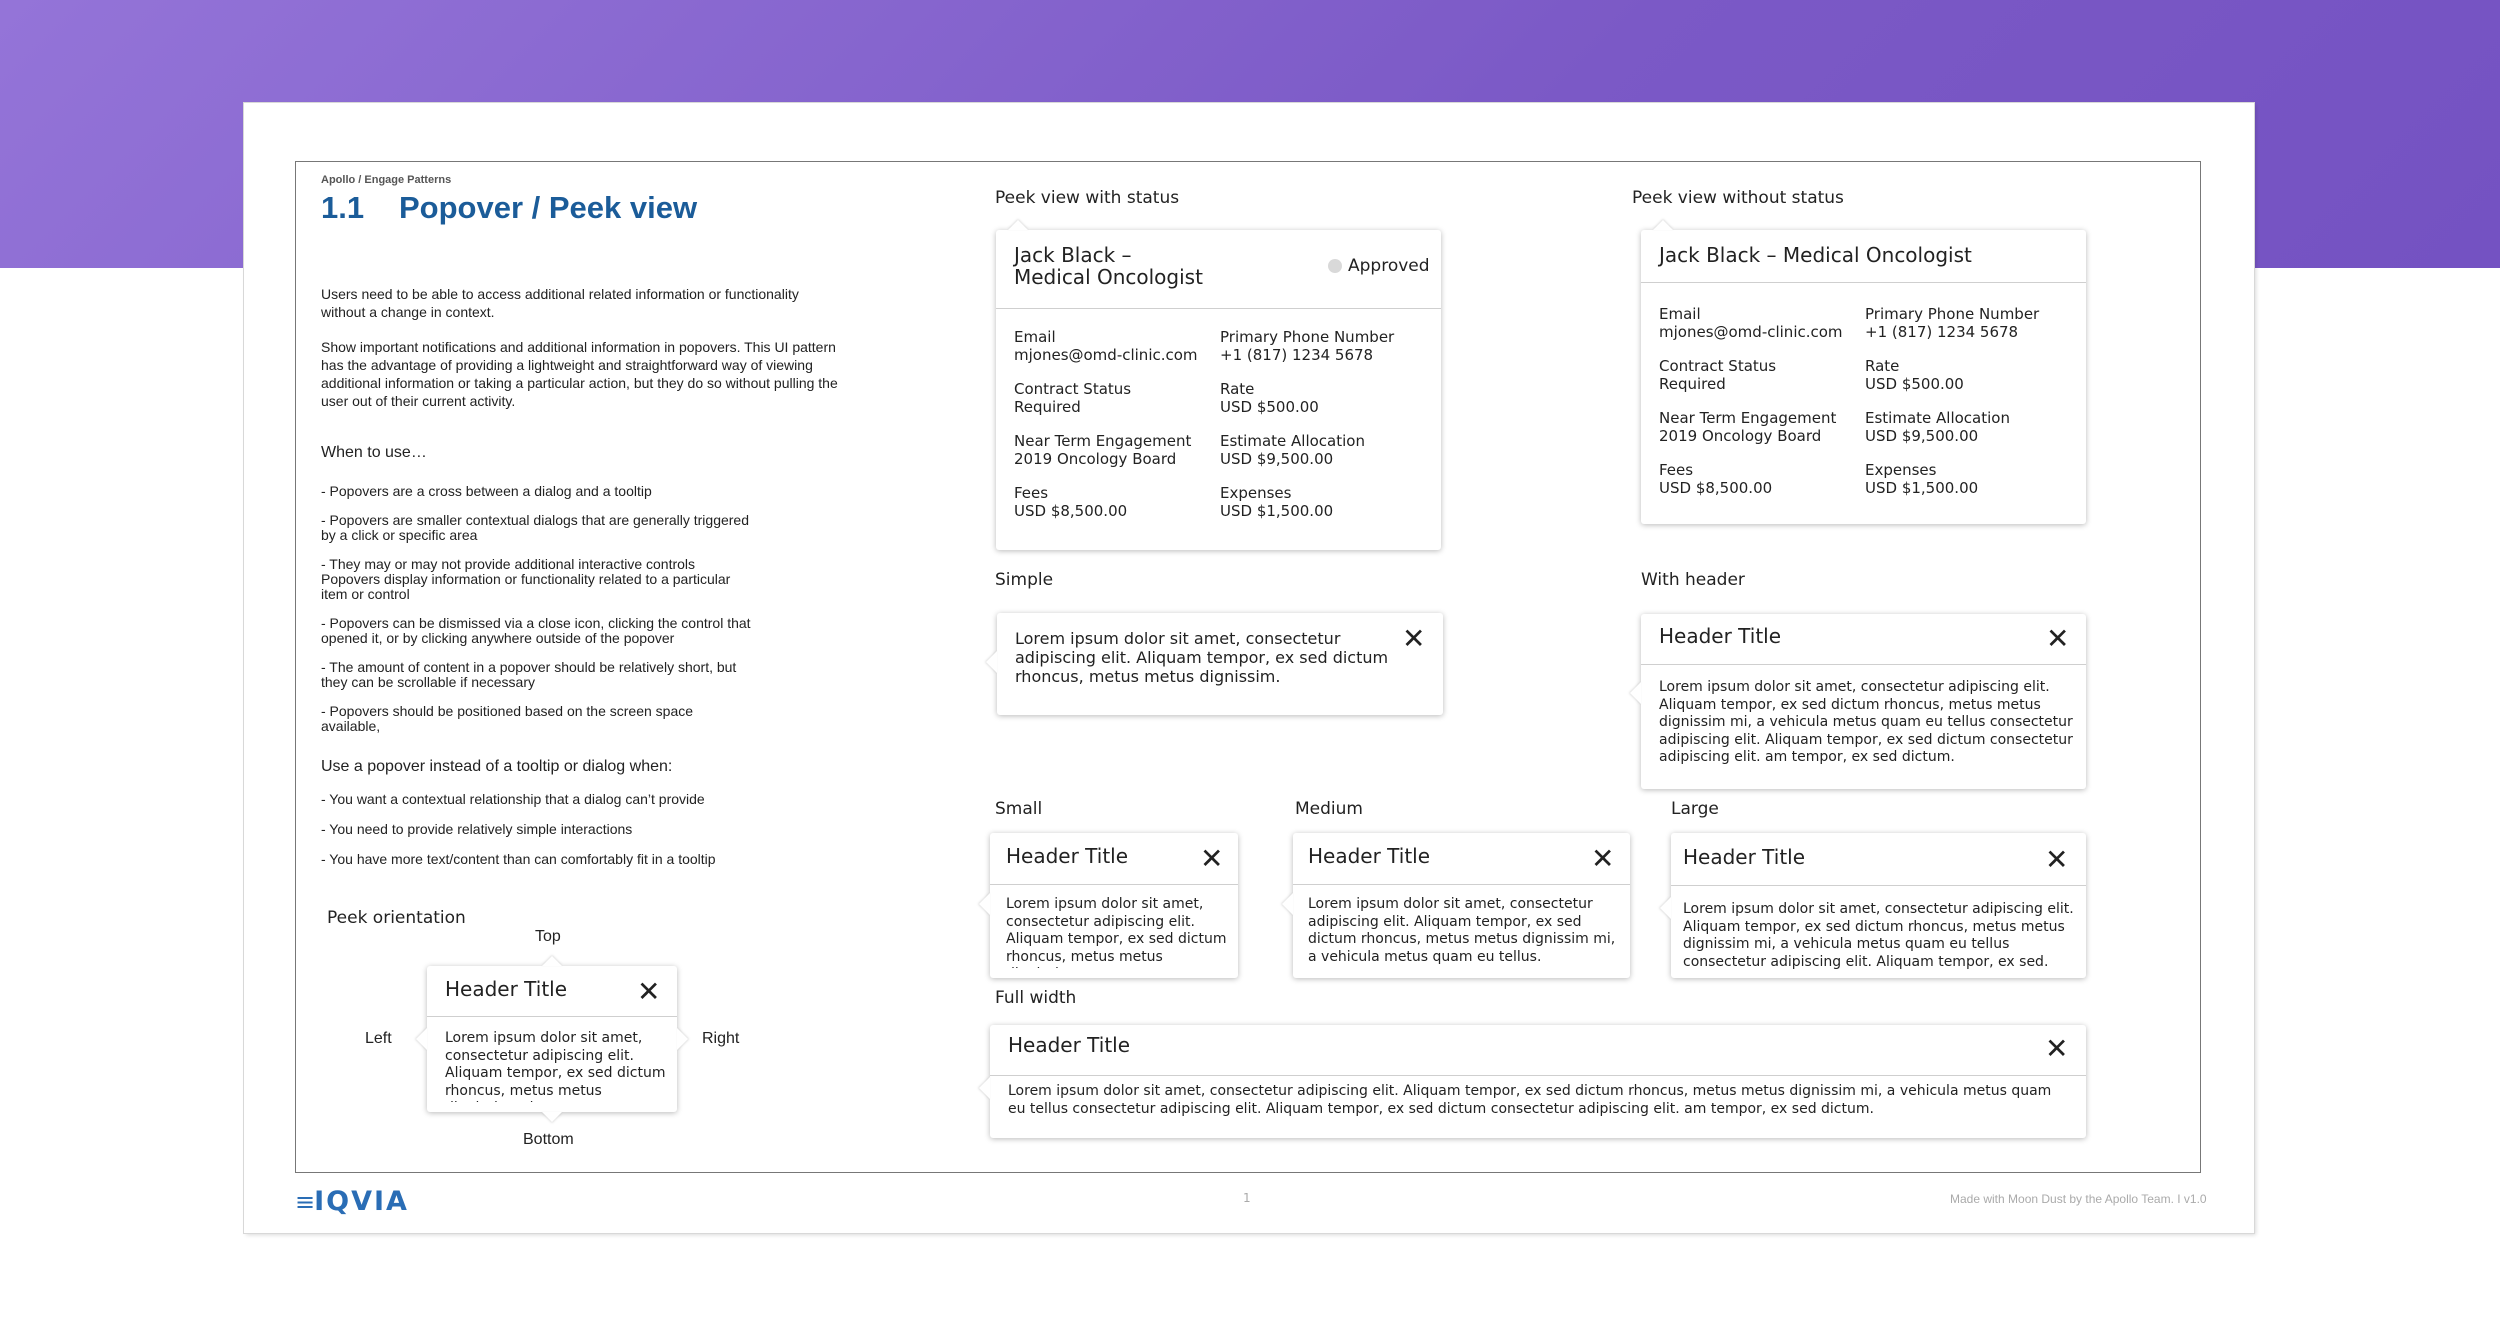  I want to click on field-label: Rate, so click(1237, 389).